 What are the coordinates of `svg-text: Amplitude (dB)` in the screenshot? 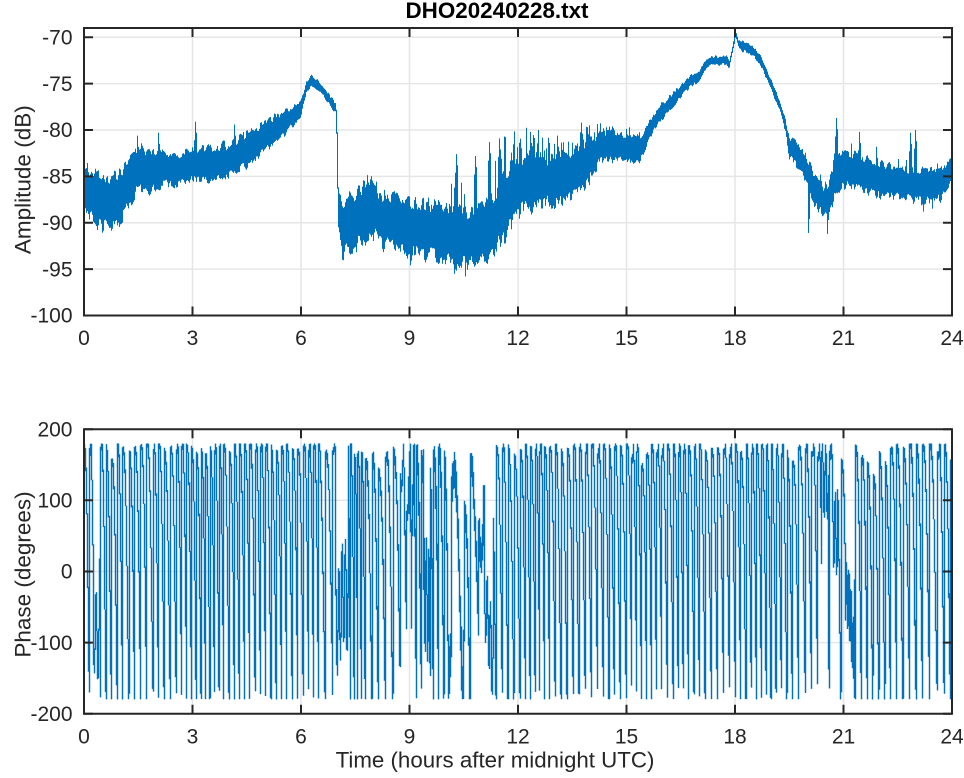 It's located at (23, 179).